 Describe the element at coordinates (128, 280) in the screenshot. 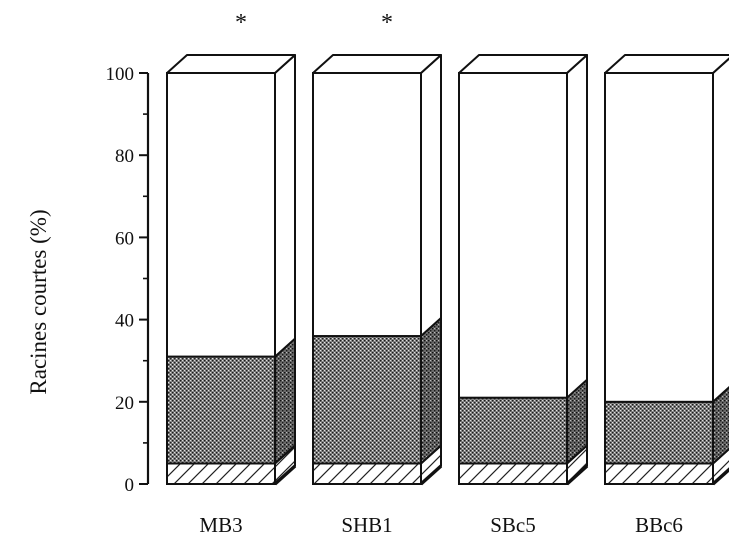

I see `y-axis: 0 20 40 60 80 100` at that location.